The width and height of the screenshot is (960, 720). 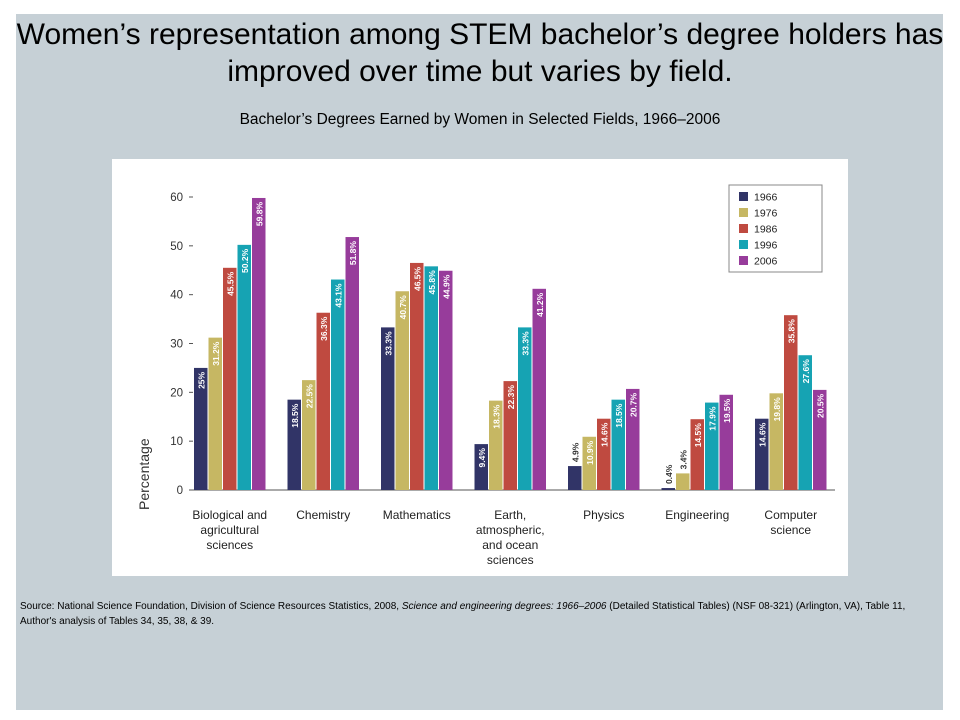 I want to click on bar-value-label: 14.5%, so click(x=698, y=435).